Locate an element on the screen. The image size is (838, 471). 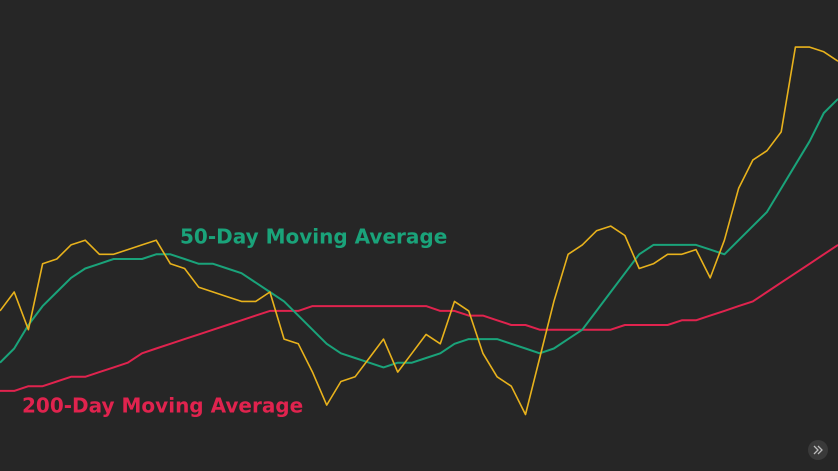
legend-label: 50-Day Moving Average is located at coordinates (313, 237).